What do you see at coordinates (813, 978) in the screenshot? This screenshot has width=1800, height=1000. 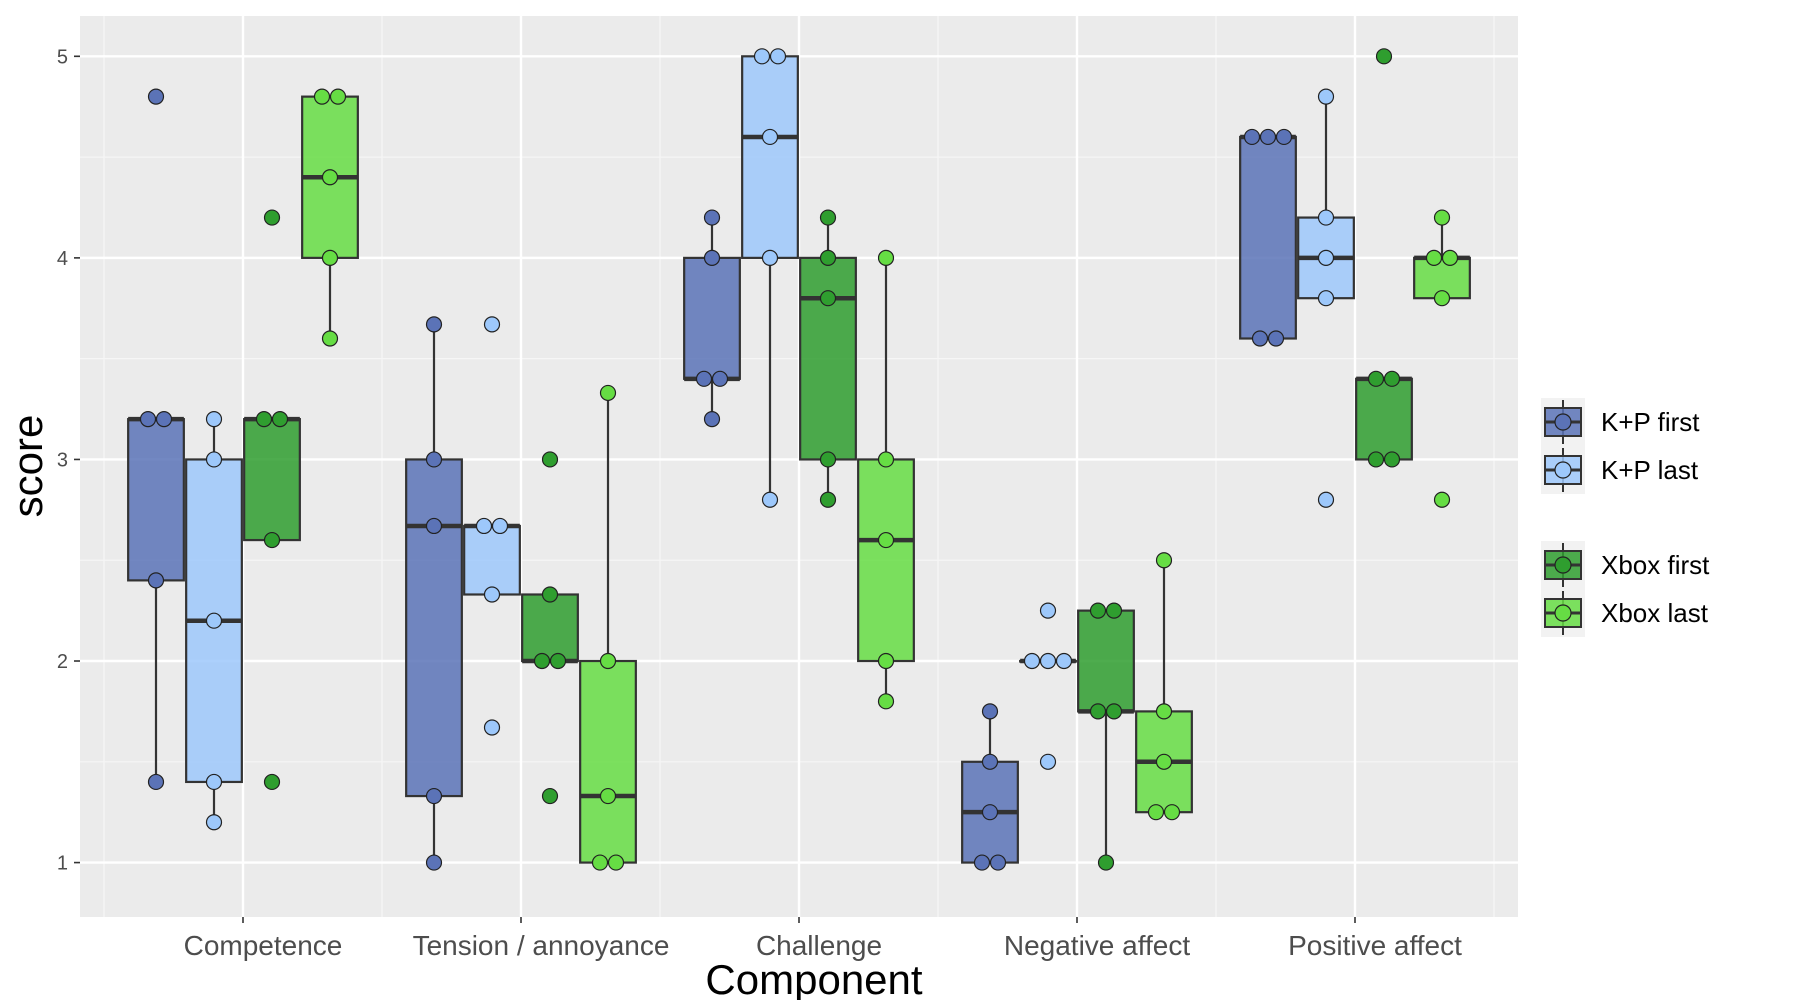 I see `x-axis-title: Component` at bounding box center [813, 978].